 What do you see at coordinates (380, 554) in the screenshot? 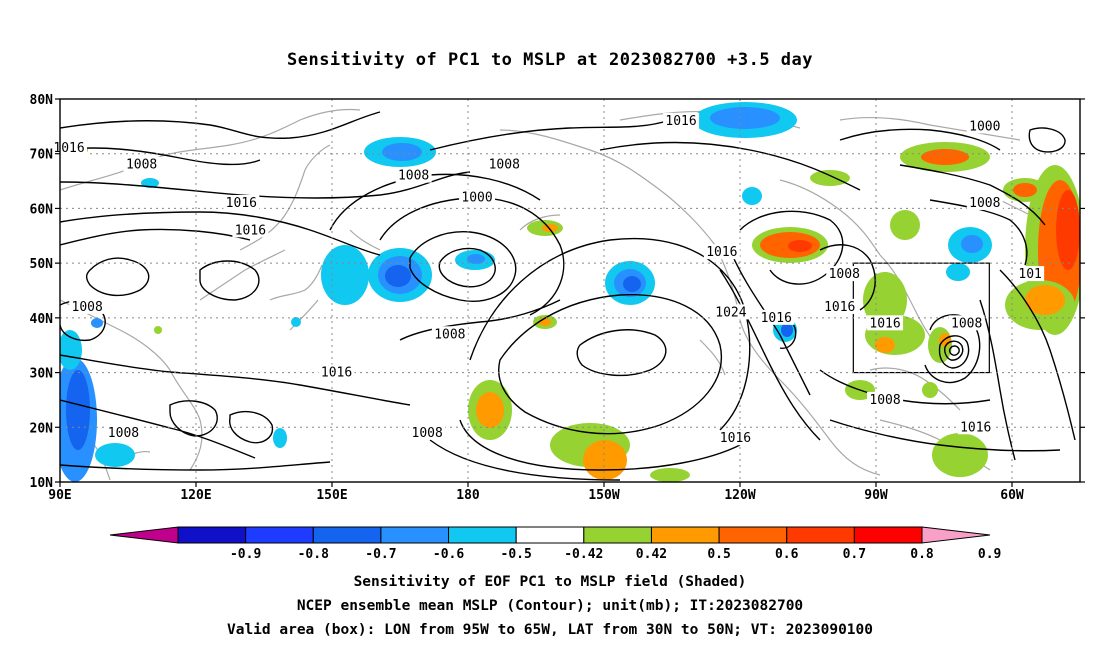
I see `colorbar-label: -0.7` at bounding box center [380, 554].